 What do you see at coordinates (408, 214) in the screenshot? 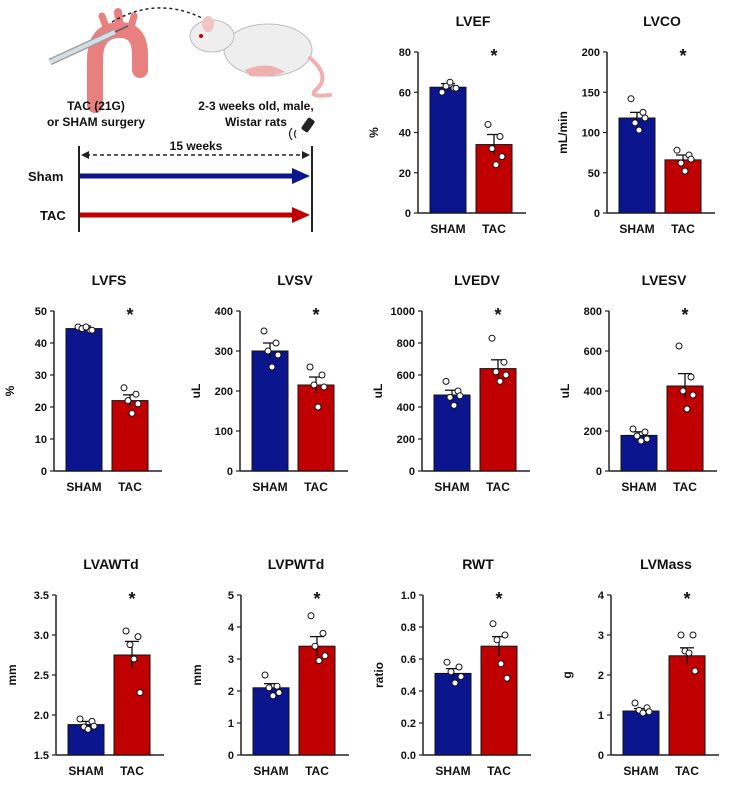
I see `lvef-y-tick-label: 0` at bounding box center [408, 214].